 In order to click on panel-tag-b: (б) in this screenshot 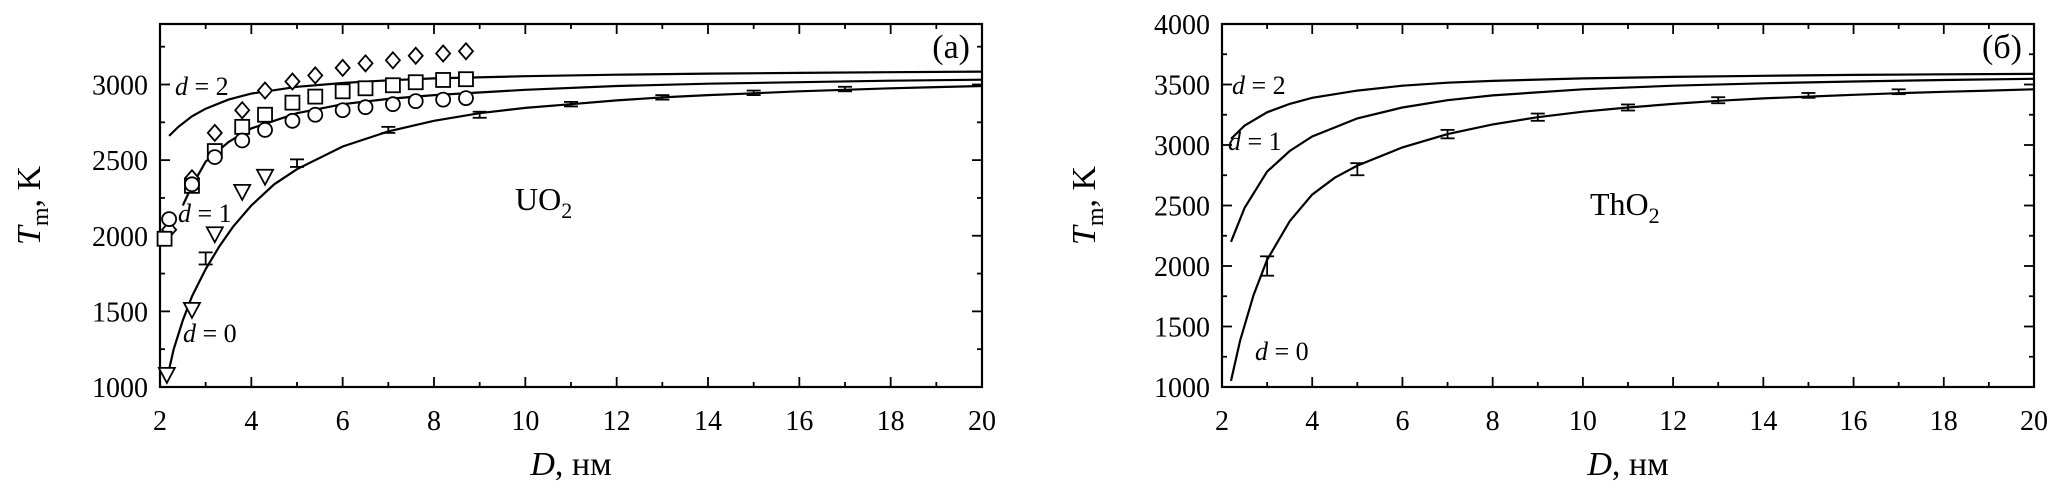, I will do `click(2002, 47)`.